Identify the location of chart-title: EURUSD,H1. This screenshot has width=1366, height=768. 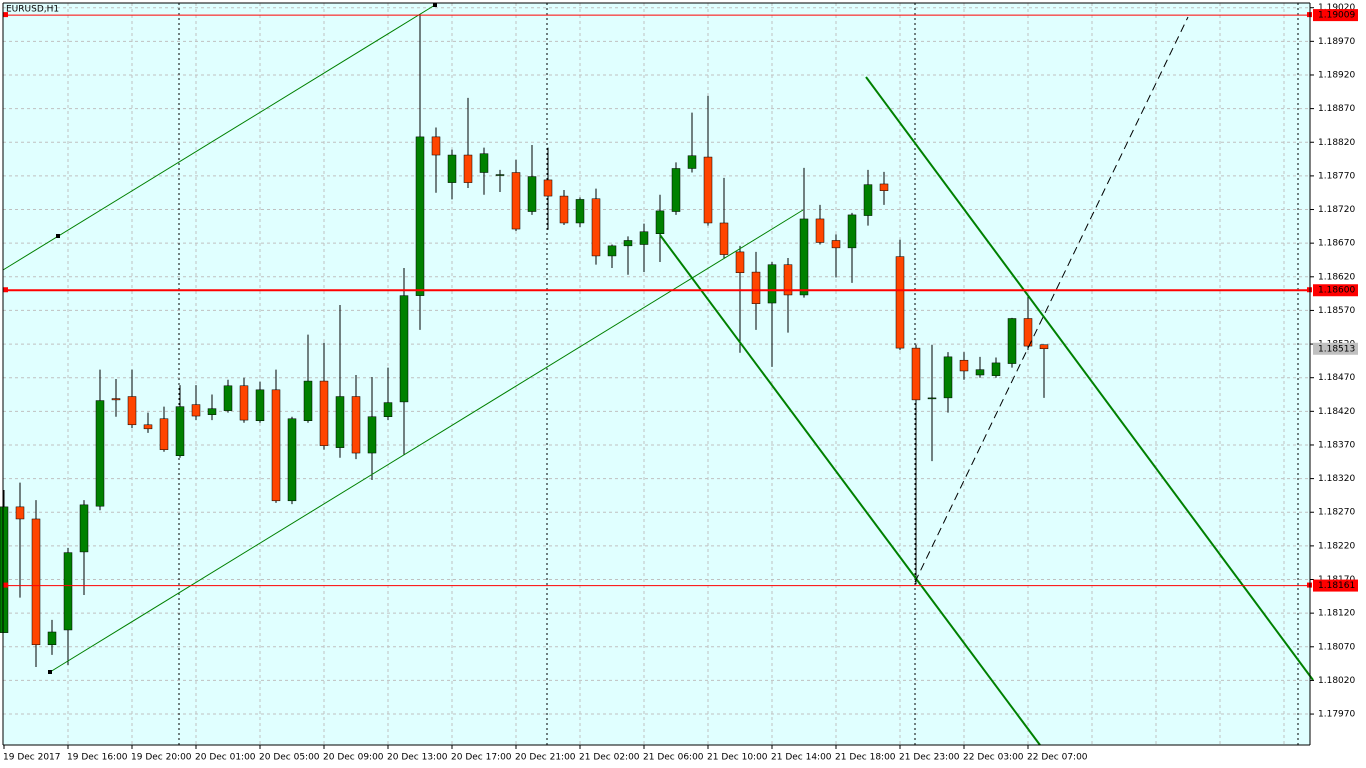
(32, 10).